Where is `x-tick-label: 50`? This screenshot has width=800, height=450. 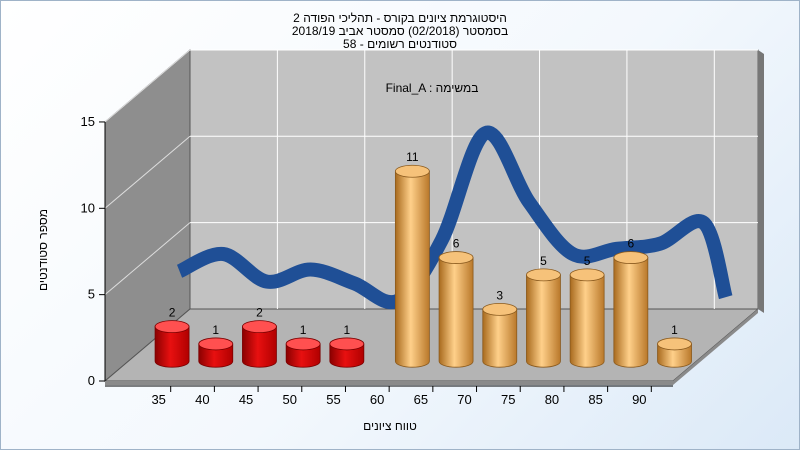
x-tick-label: 50 is located at coordinates (290, 399).